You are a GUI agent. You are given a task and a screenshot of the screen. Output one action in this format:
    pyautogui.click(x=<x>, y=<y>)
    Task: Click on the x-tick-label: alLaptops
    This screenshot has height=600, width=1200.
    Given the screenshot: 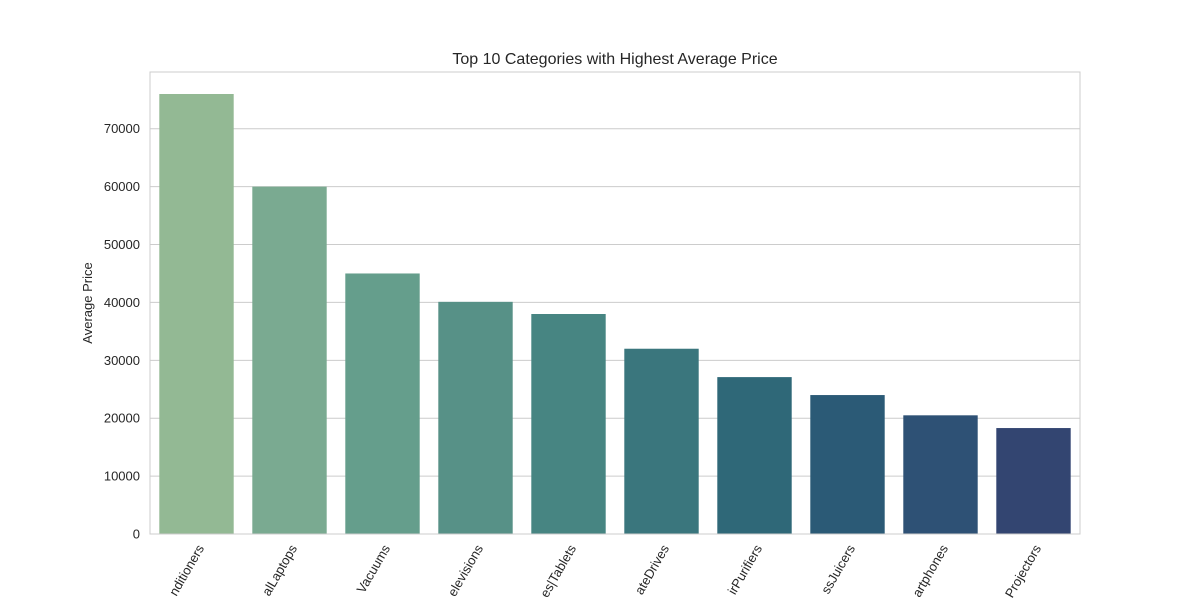 What is the action you would take?
    pyautogui.click(x=279, y=570)
    